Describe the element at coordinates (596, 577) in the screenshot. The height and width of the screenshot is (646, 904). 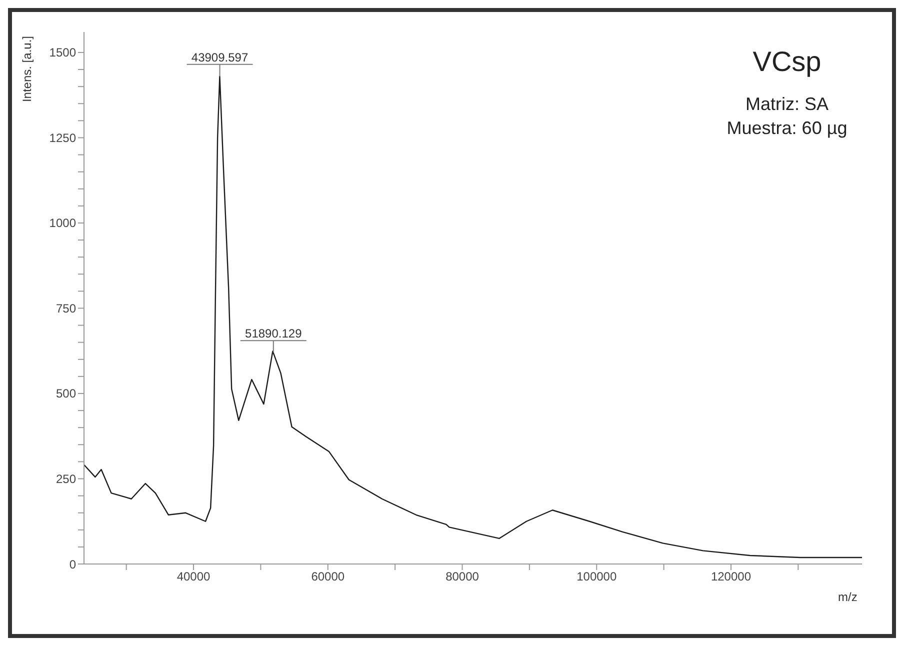
I see `x-tick-label: 100000` at that location.